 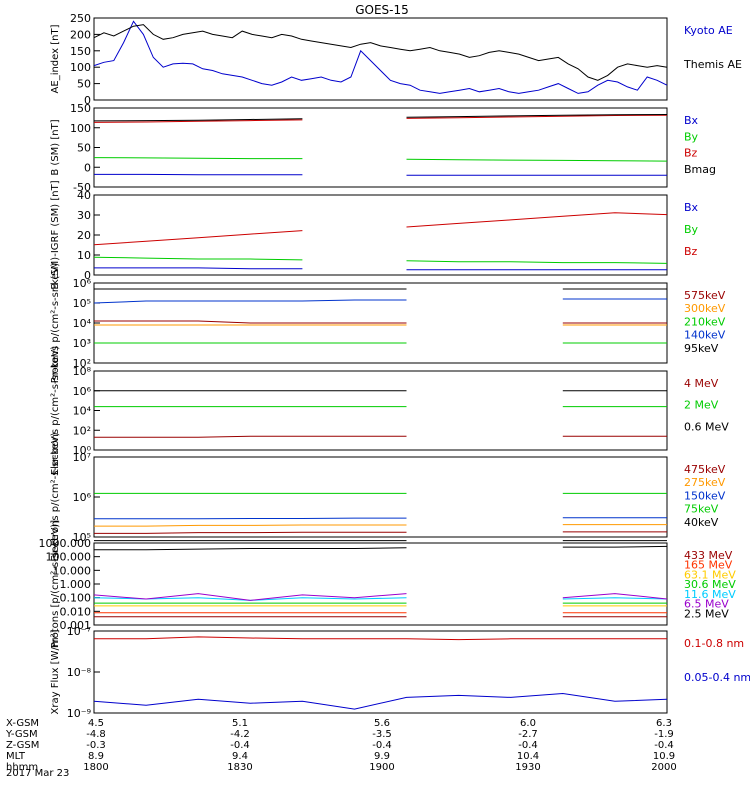 I want to click on footer-value: 1930, so click(x=527, y=767).